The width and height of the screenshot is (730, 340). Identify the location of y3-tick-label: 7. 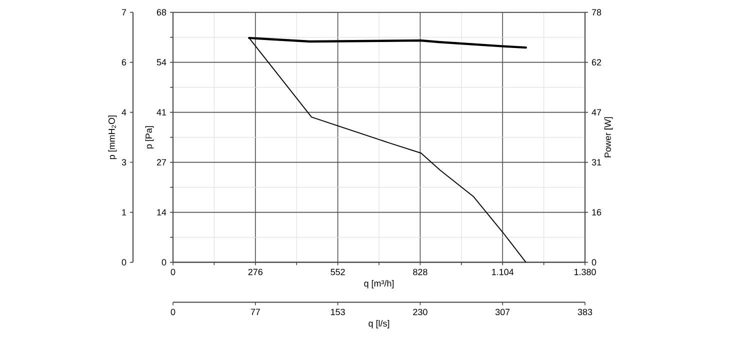
(124, 12).